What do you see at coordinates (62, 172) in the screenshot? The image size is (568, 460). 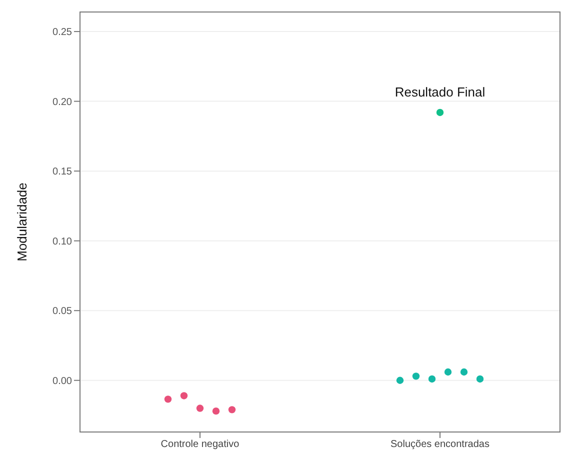 I see `y-tick-label: 0.15` at bounding box center [62, 172].